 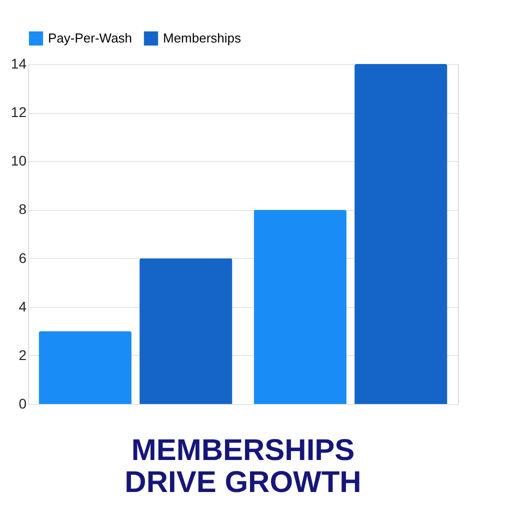 What do you see at coordinates (18, 64) in the screenshot?
I see `y-tick-label: 14` at bounding box center [18, 64].